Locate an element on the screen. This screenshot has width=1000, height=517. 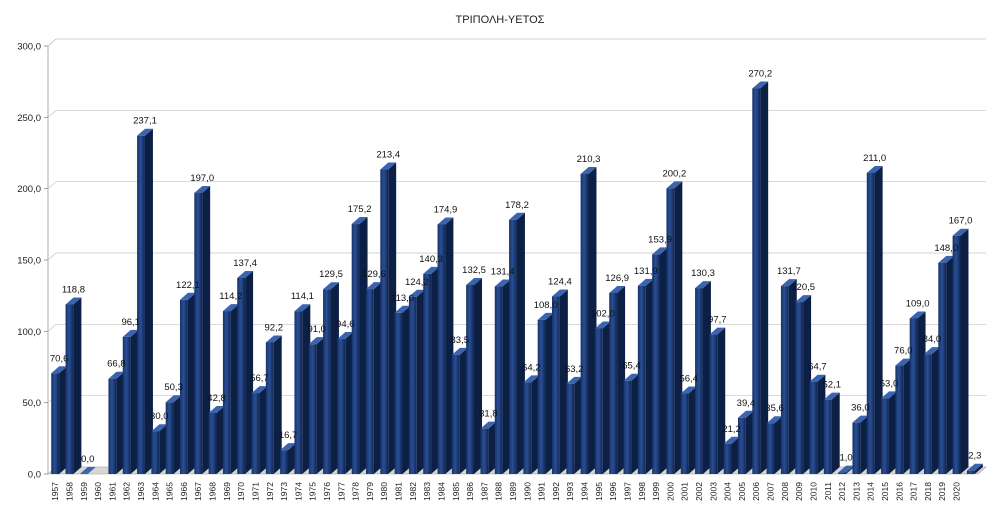
data-label: 31,8 is located at coordinates (488, 414).